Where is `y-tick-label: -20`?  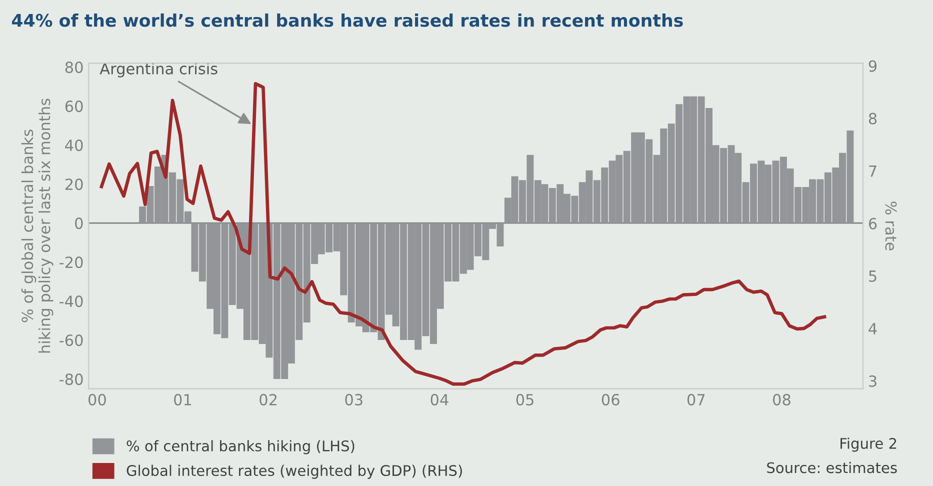 y-tick-label: -20 is located at coordinates (71, 262).